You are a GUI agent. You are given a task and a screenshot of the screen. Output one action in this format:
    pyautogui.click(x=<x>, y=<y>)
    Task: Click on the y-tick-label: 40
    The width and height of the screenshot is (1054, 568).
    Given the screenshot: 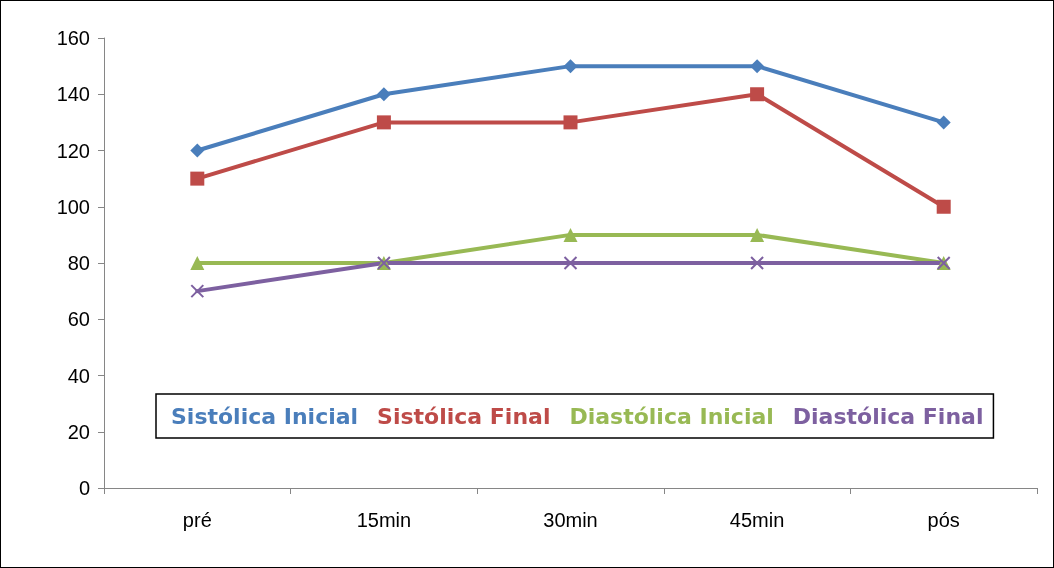 What is the action you would take?
    pyautogui.click(x=78, y=375)
    